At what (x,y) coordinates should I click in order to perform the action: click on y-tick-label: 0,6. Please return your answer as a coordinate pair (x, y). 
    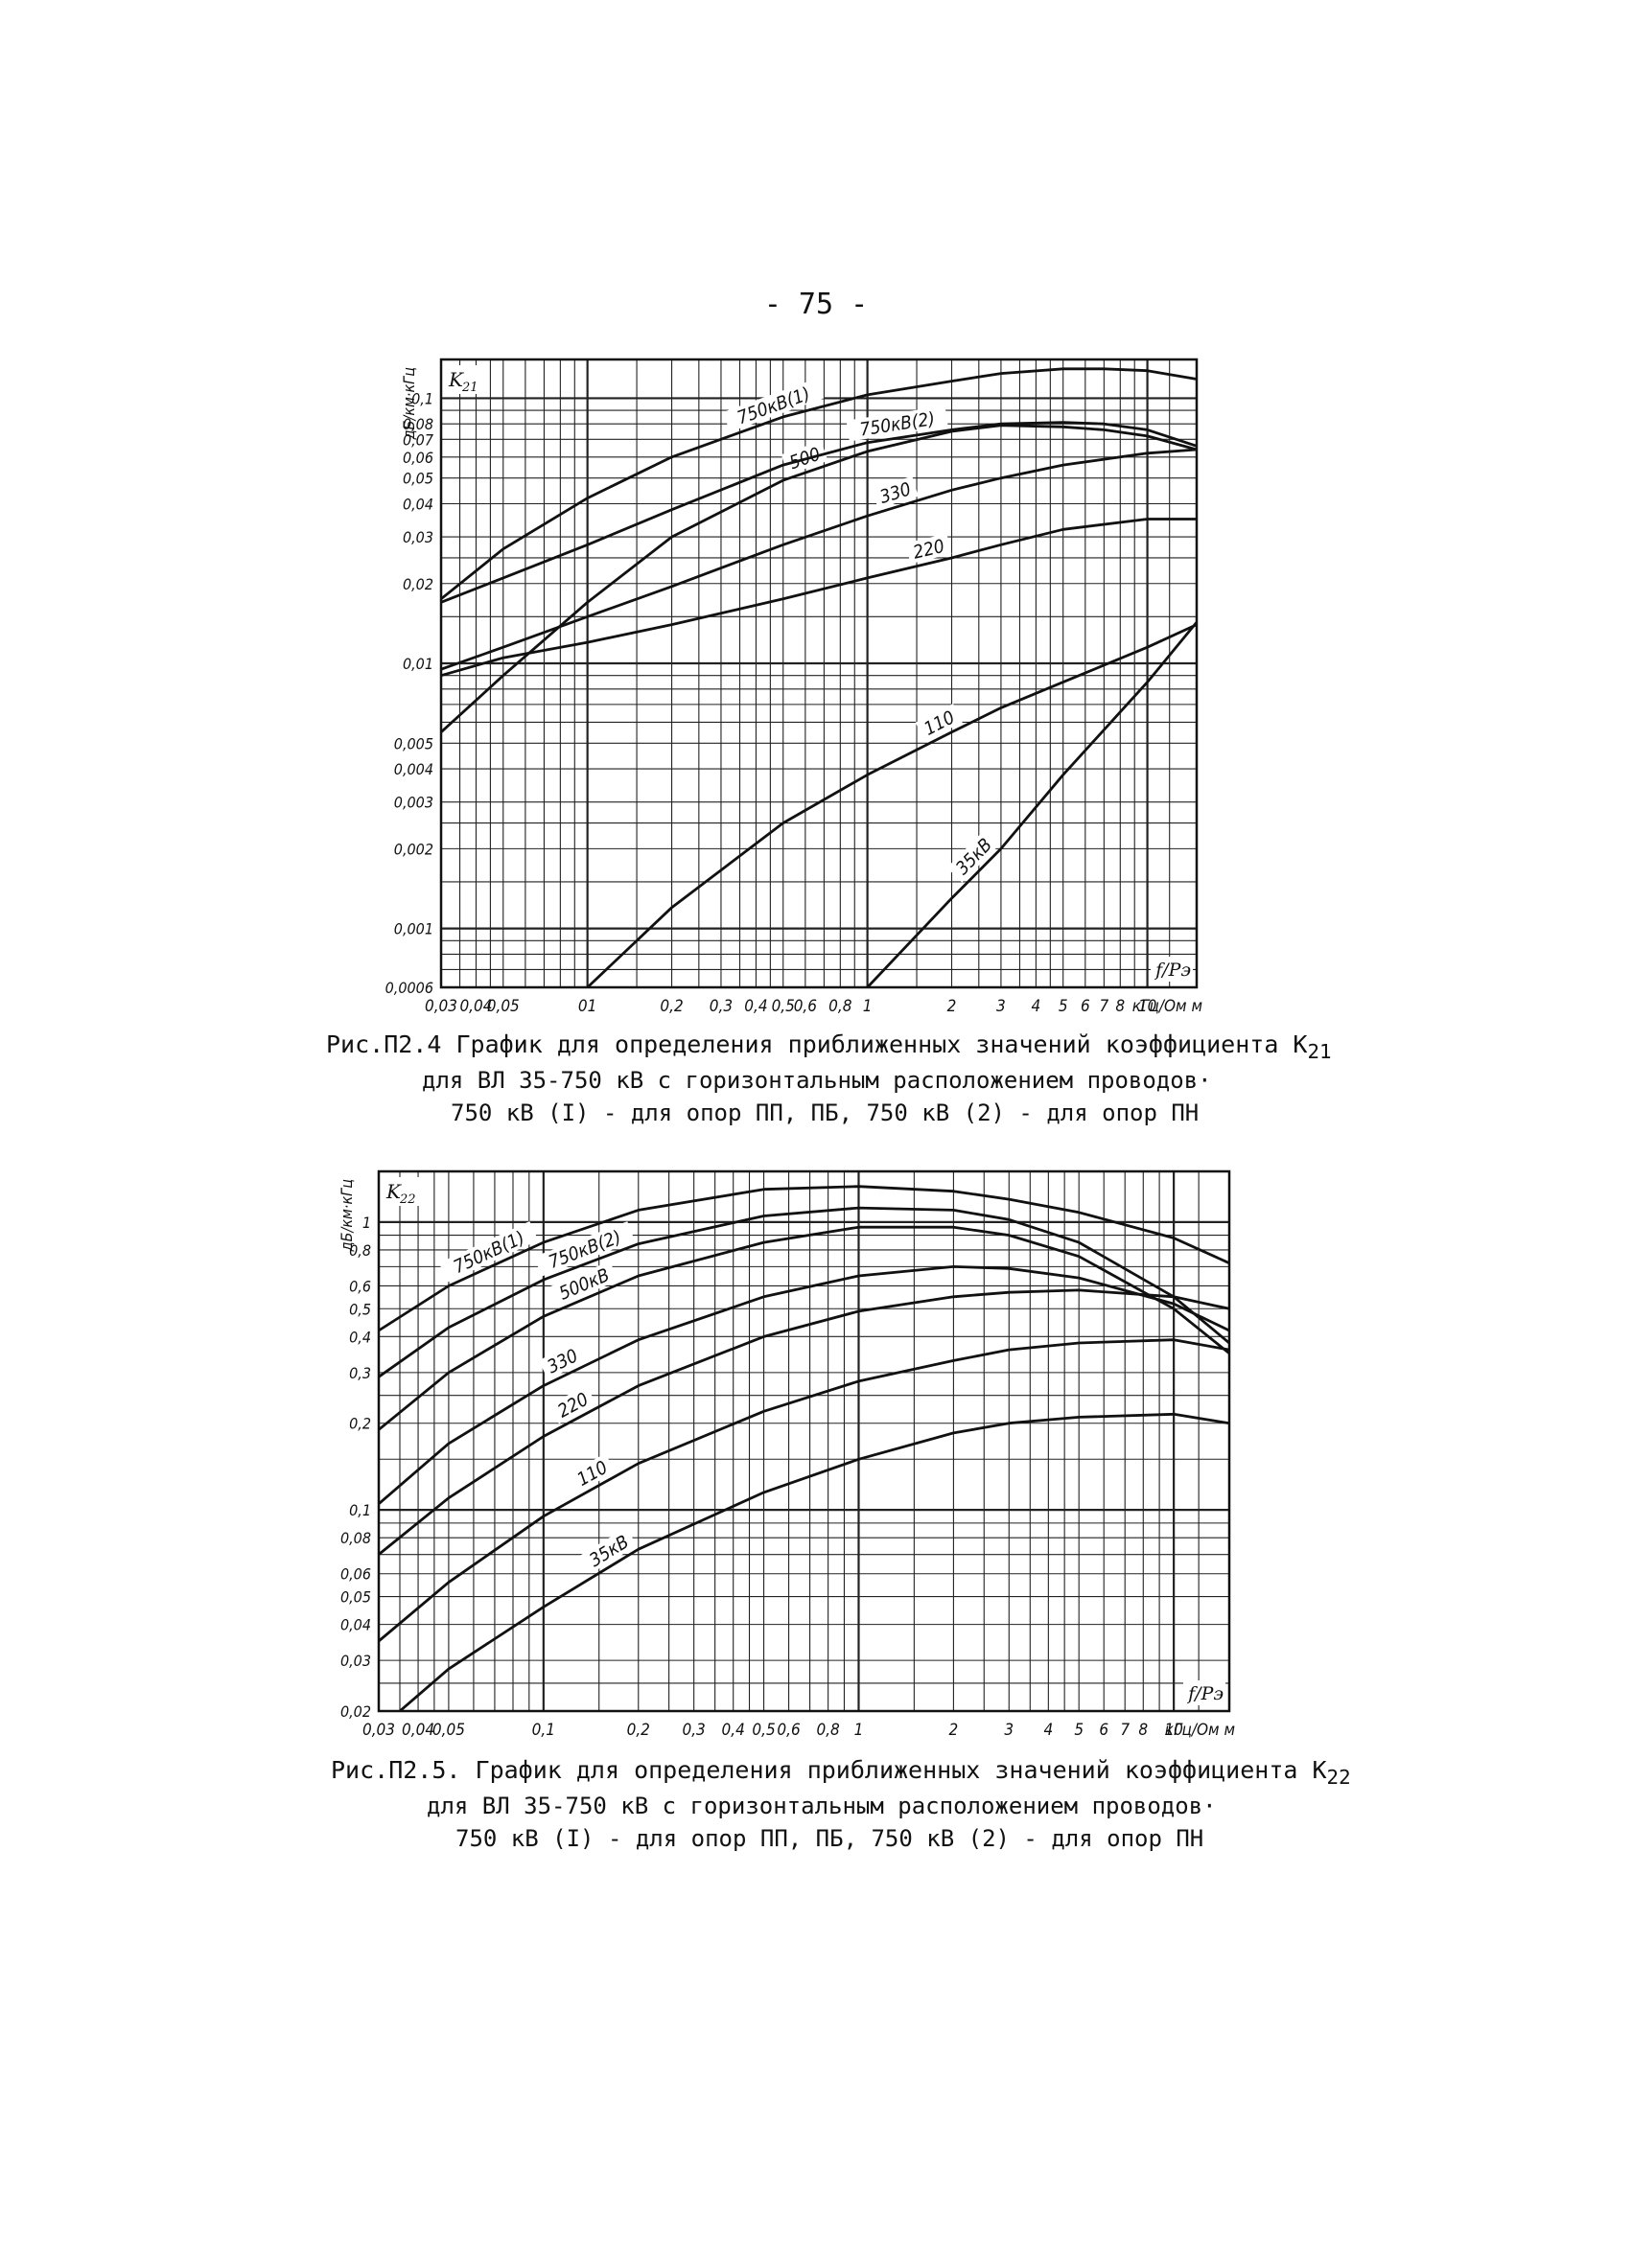
    Looking at the image, I should click on (360, 1286).